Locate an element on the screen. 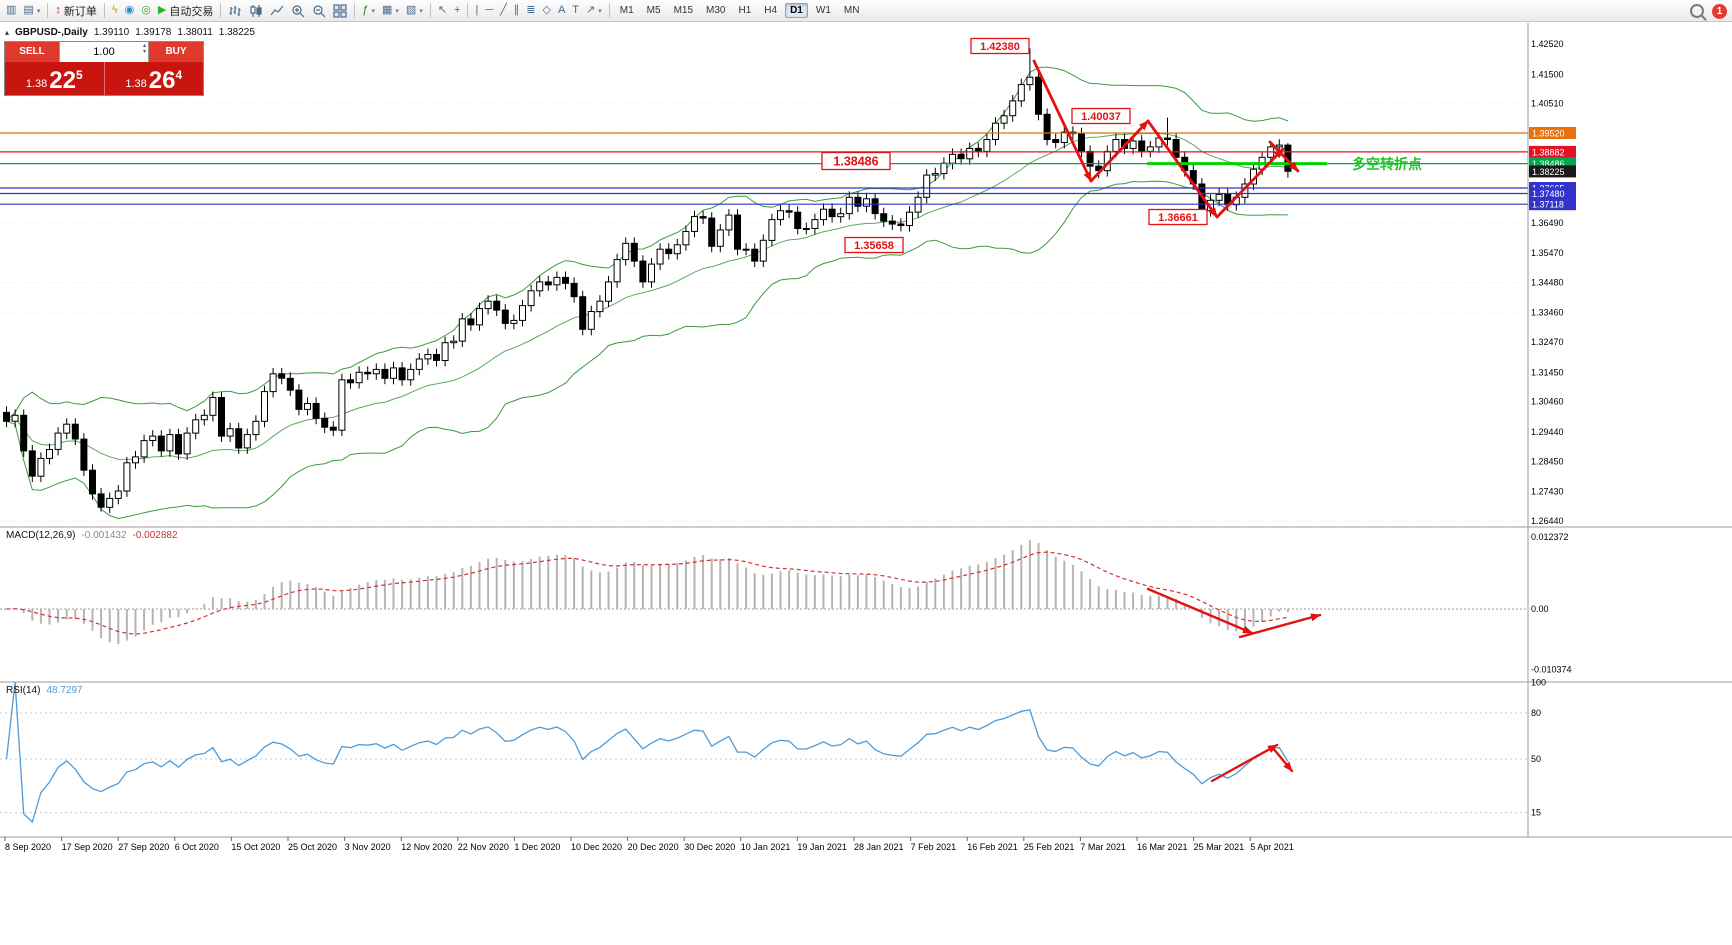 The width and height of the screenshot is (1732, 945). arrows-tool-icon: ↗ ▾ is located at coordinates (594, 10).